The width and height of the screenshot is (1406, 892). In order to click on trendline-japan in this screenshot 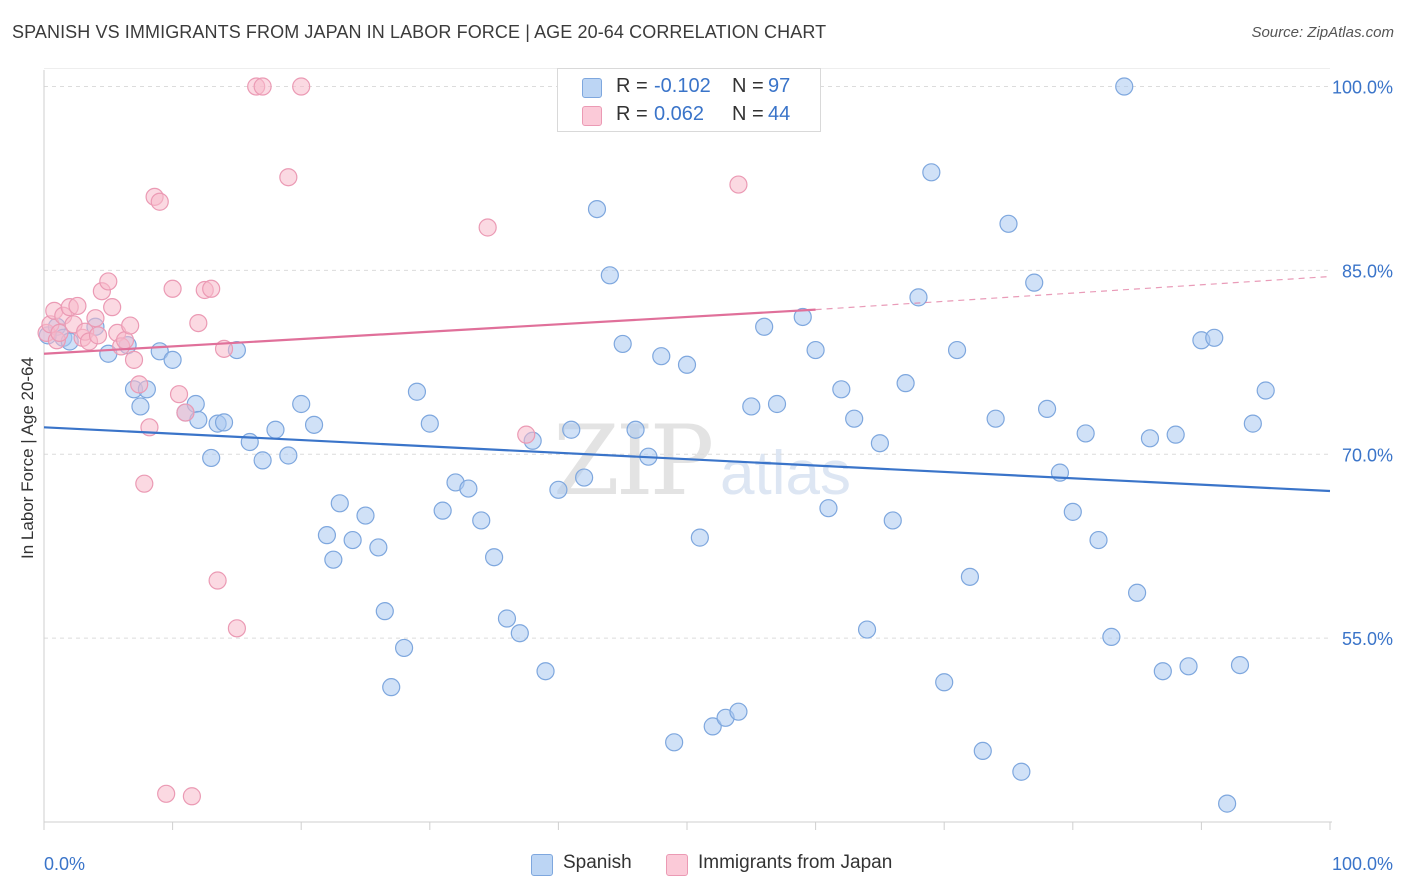, I will do `click(429, 331)`.